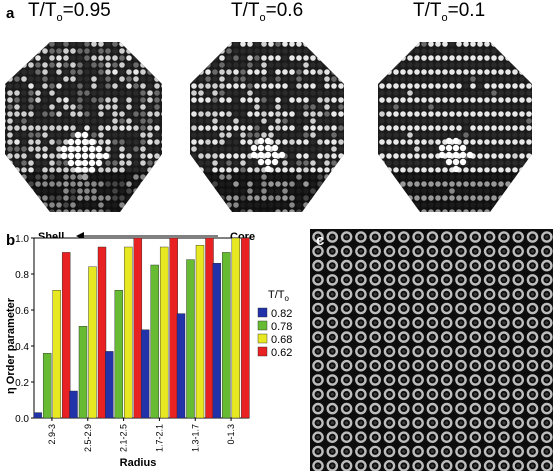 This screenshot has height=471, width=553. Describe the element at coordinates (59, 17) in the screenshot. I see `cluster-1-temp-sub: o` at that location.